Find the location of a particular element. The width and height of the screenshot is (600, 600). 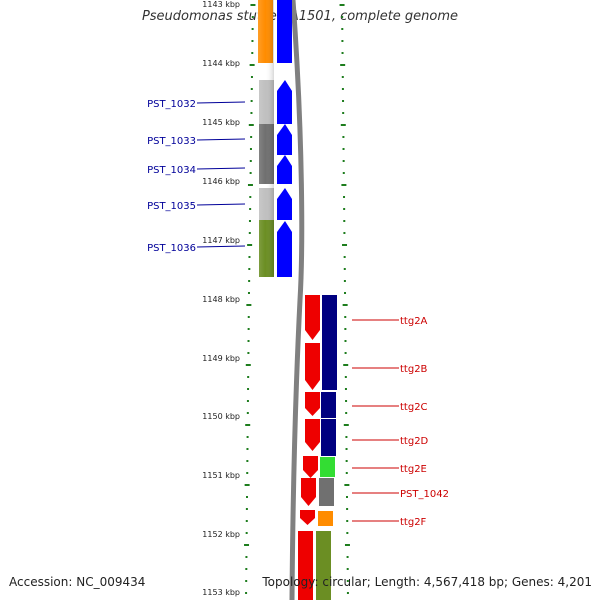

tick-label: 1147 kbp is located at coordinates (221, 240).